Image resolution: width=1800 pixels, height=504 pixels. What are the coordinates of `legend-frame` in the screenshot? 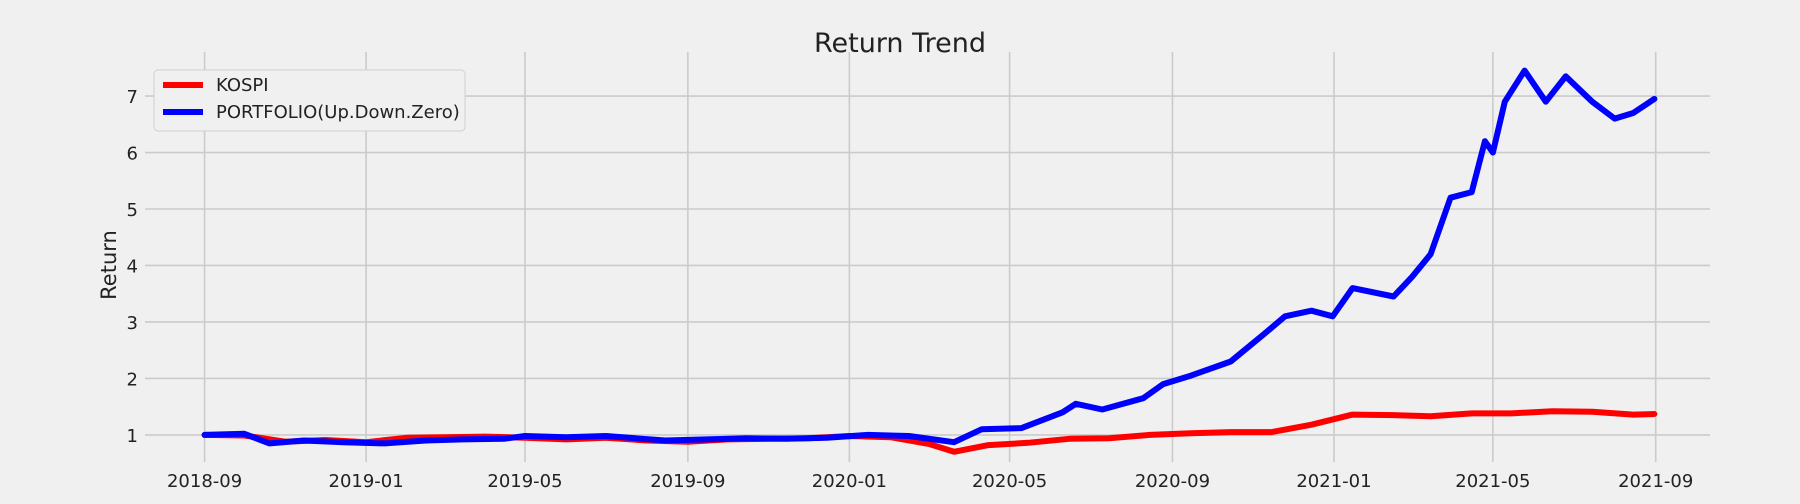 It's located at (309, 100).